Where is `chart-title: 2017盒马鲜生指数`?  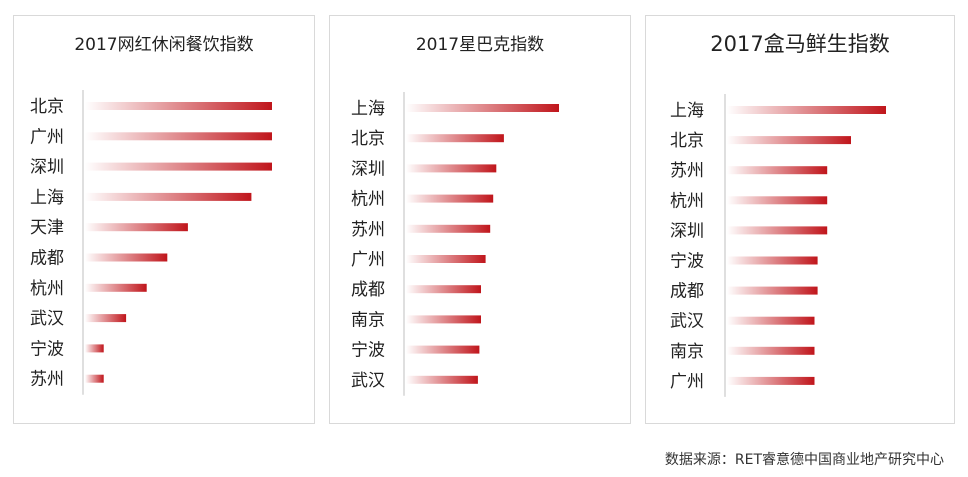
chart-title: 2017盒马鲜生指数 is located at coordinates (800, 44).